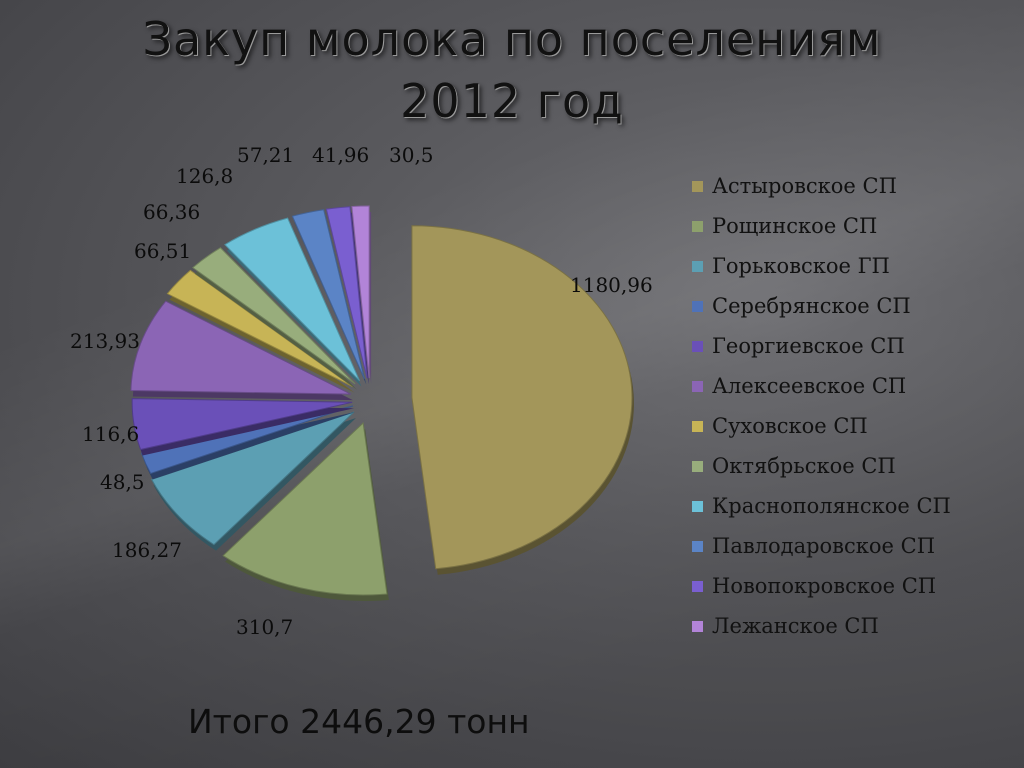  I want to click on data-label: 30,5, so click(411, 155).